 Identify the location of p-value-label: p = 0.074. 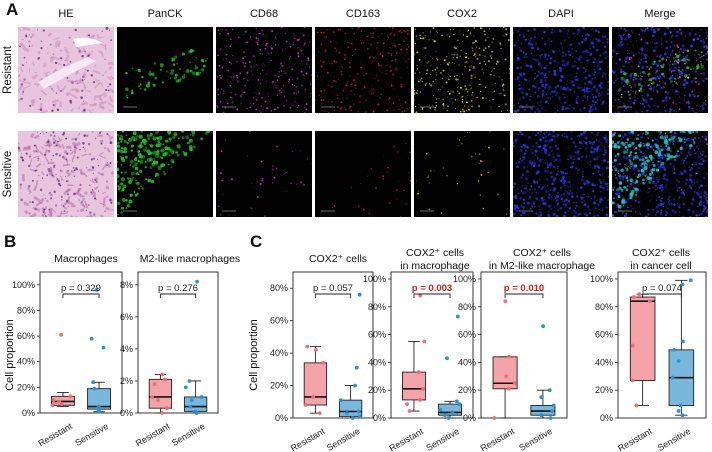
(662, 288).